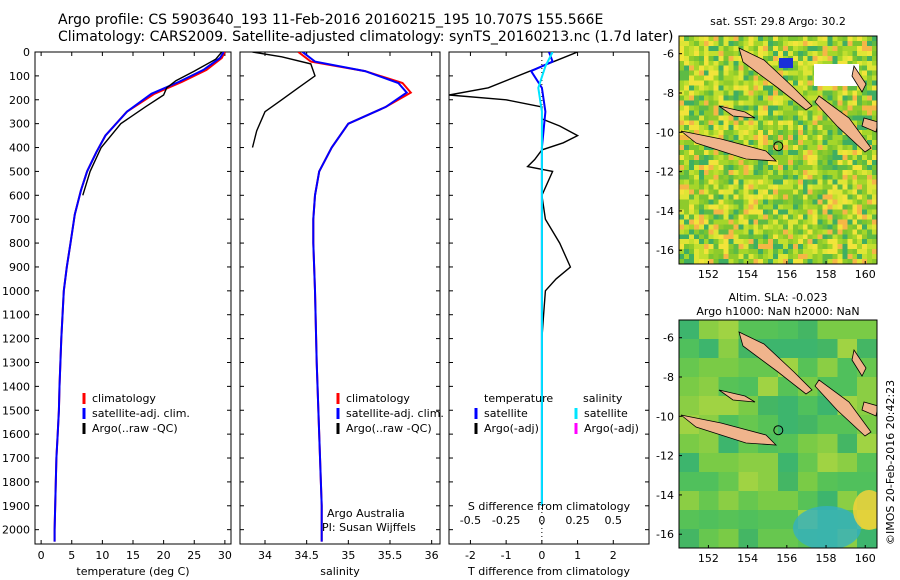  What do you see at coordinates (606, 413) in the screenshot?
I see `diff-sal-legend-item: satellite` at bounding box center [606, 413].